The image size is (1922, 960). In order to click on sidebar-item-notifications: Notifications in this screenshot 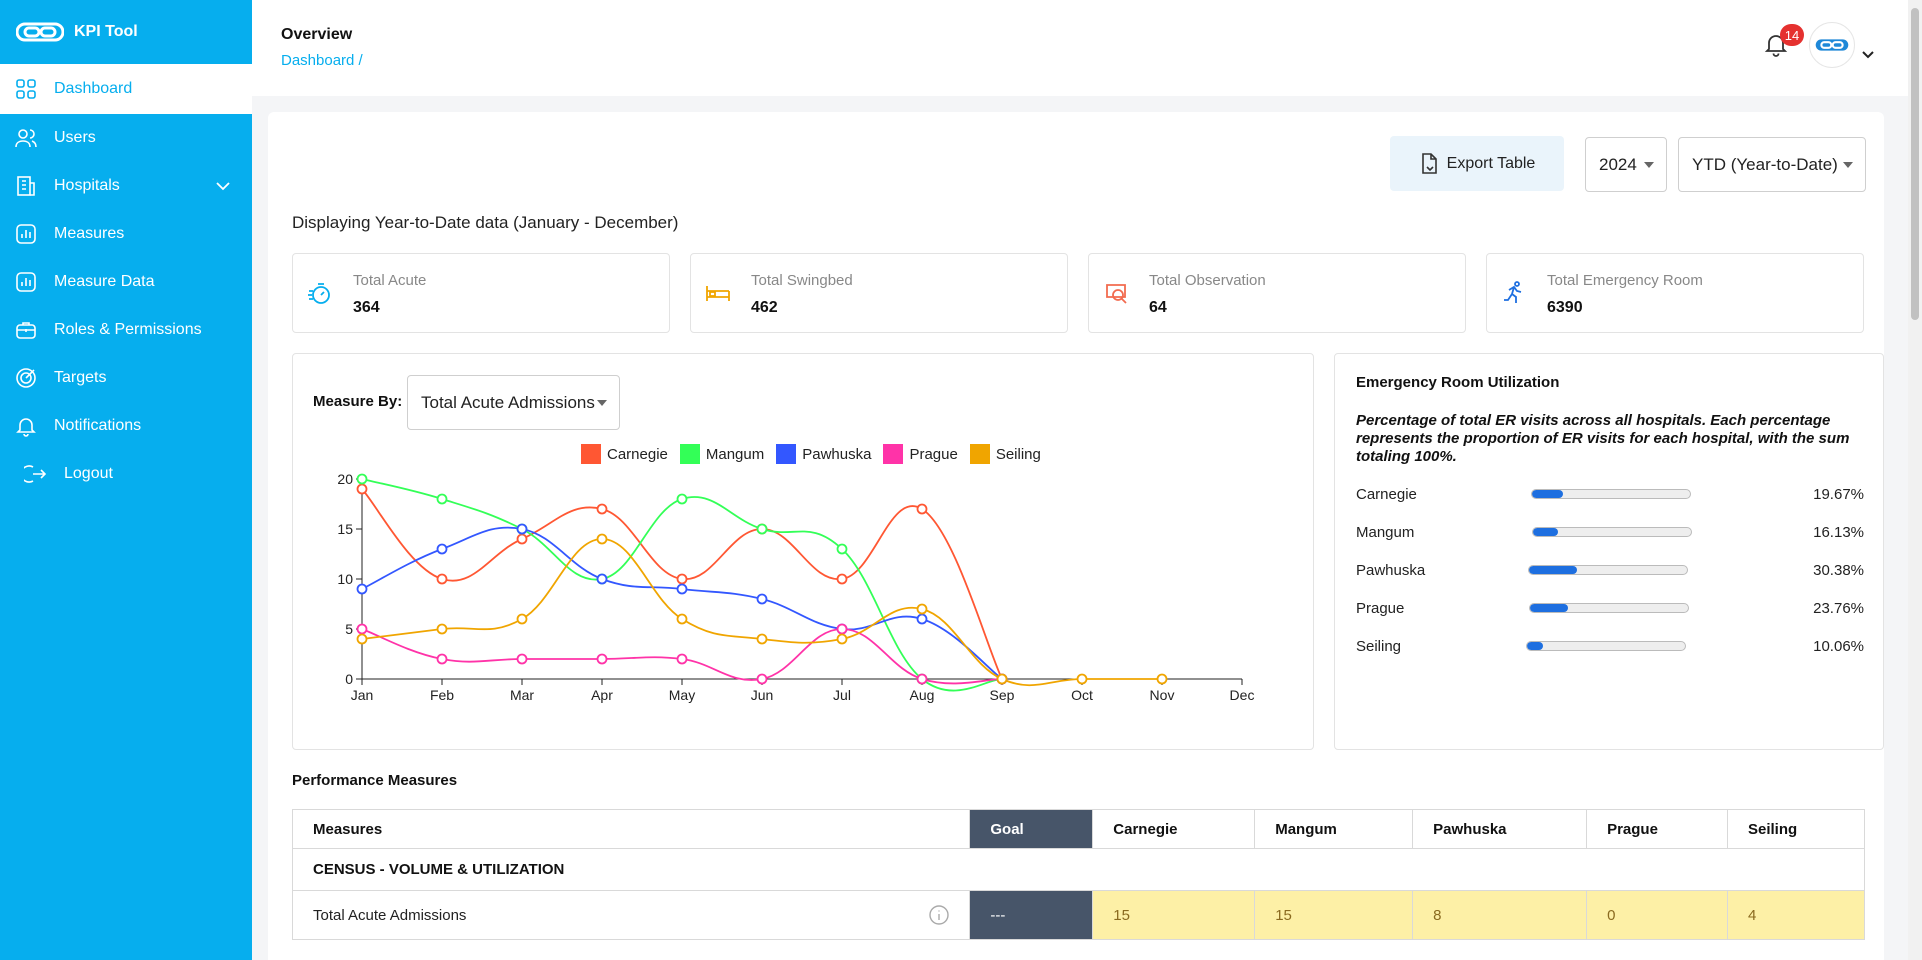, I will do `click(126, 426)`.